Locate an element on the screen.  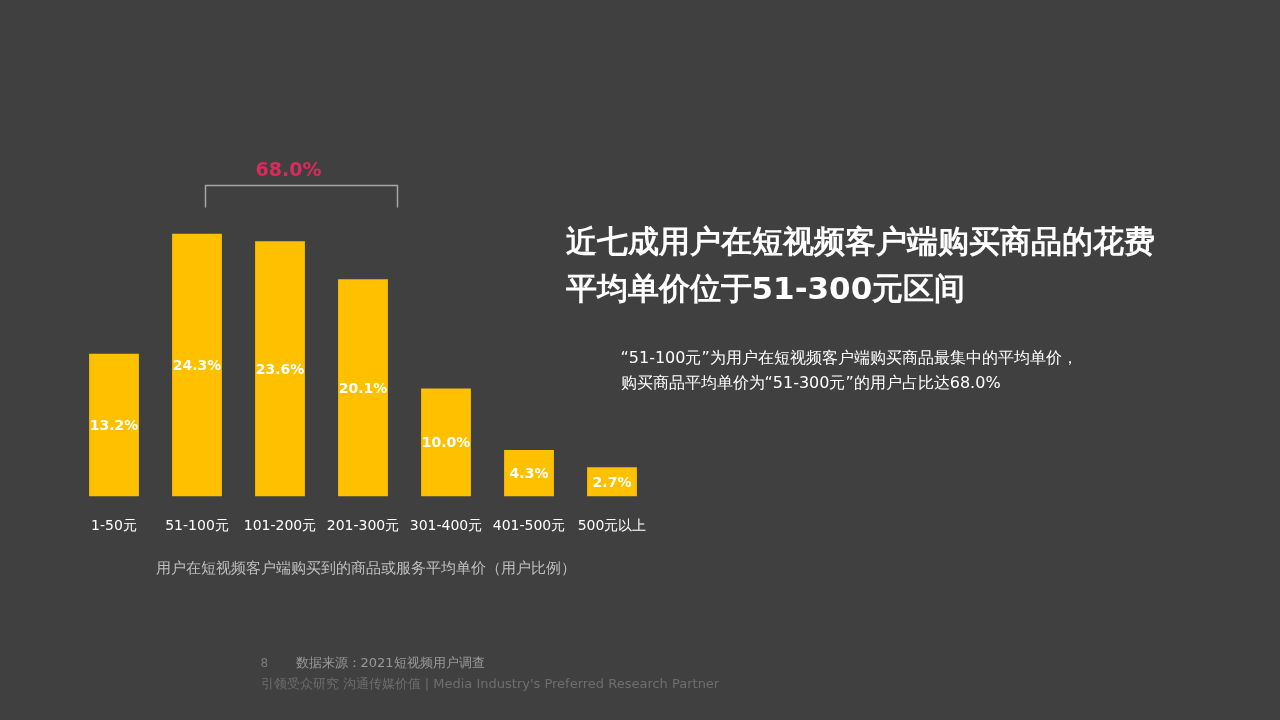
data-label: 10.0% is located at coordinates (446, 442).